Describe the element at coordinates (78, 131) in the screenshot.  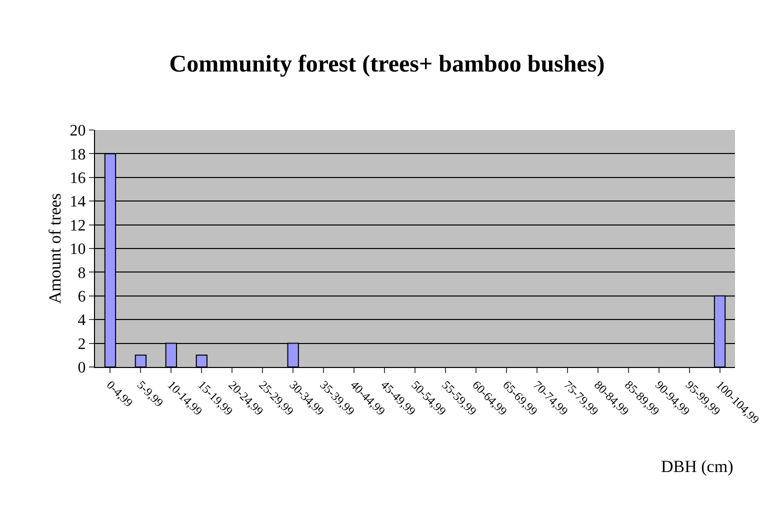
I see `y-tick-label: 20` at that location.